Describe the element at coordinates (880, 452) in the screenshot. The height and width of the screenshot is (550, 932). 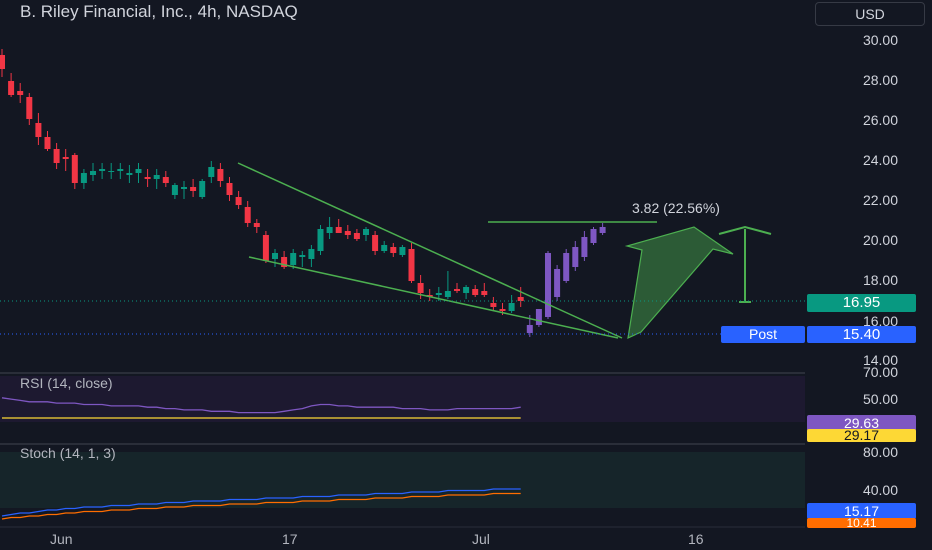
I see `stoch-tick: 80.00` at that location.